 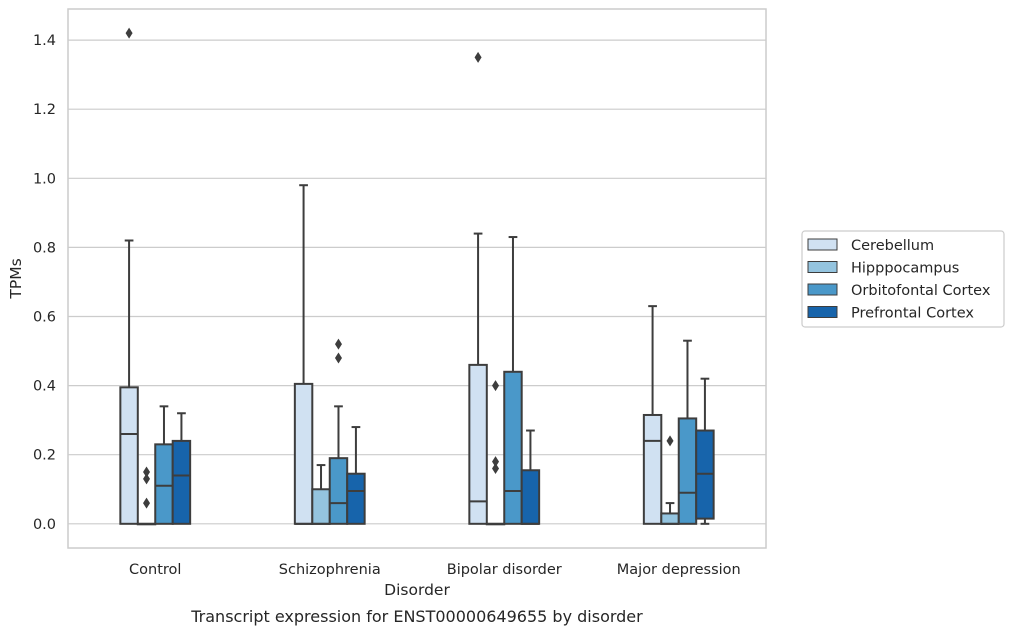 I want to click on y-tick-label: 1.0, so click(x=44, y=179).